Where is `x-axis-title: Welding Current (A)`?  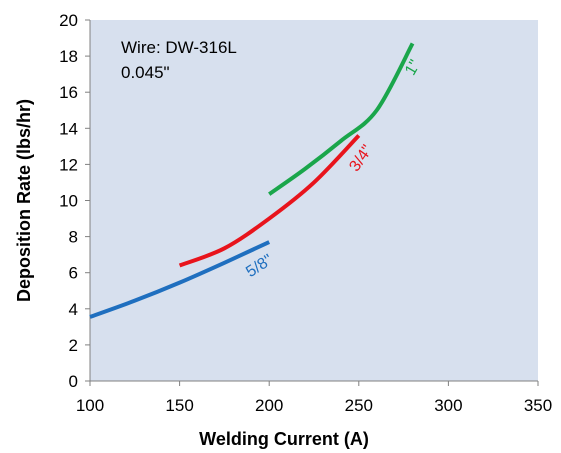 x-axis-title: Welding Current (A) is located at coordinates (284, 439).